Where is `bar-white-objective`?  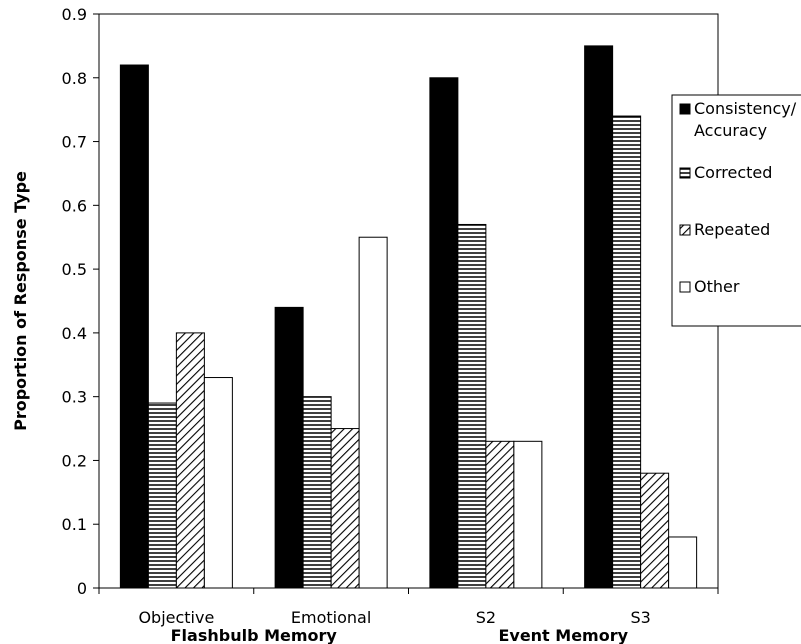
bar-white-objective is located at coordinates (218, 483).